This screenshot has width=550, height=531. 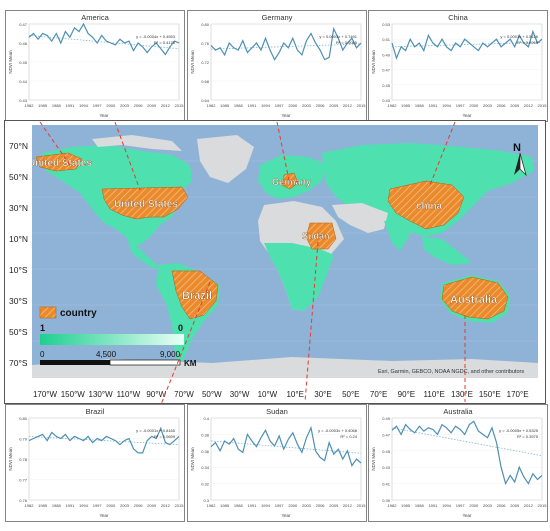 I want to click on y-tick-australia-1: 0.41, so click(x=386, y=484).